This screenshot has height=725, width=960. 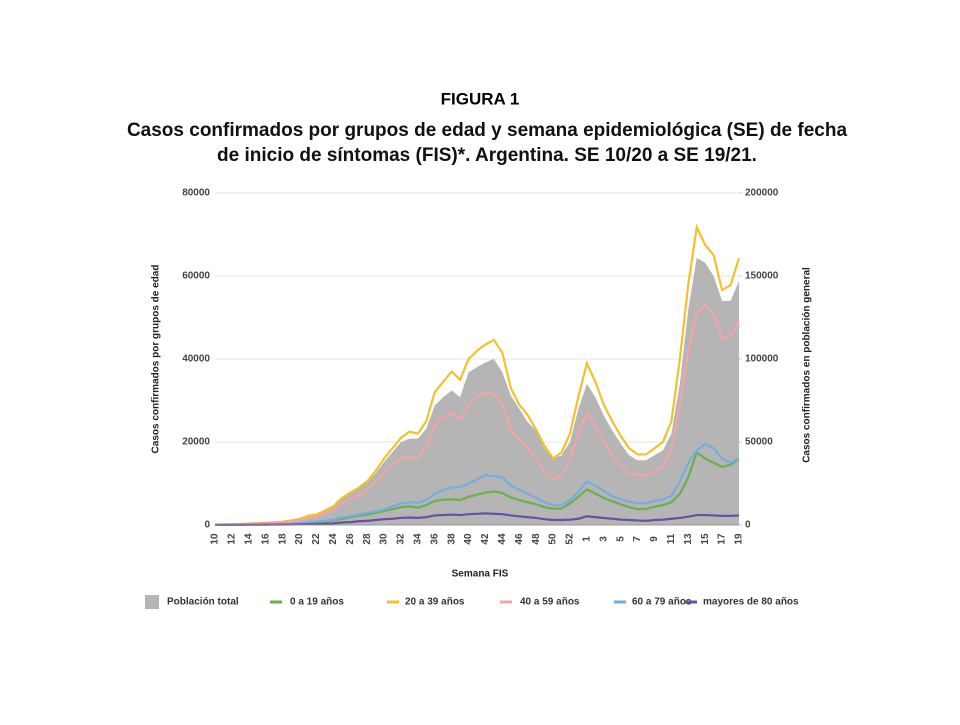 I want to click on x-tick-label: 5, so click(x=620, y=539).